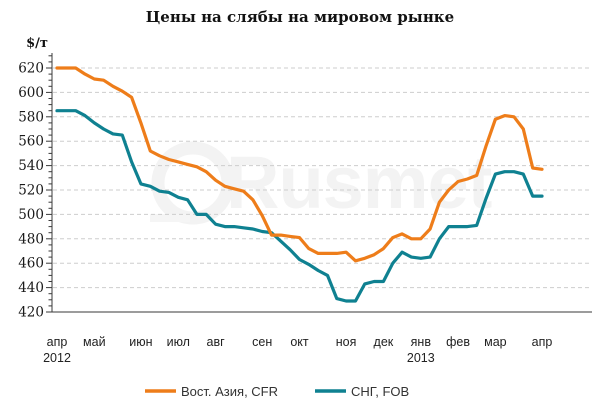 This screenshot has height=418, width=600. What do you see at coordinates (31, 288) in the screenshot?
I see `y-tick-label: 440` at bounding box center [31, 288].